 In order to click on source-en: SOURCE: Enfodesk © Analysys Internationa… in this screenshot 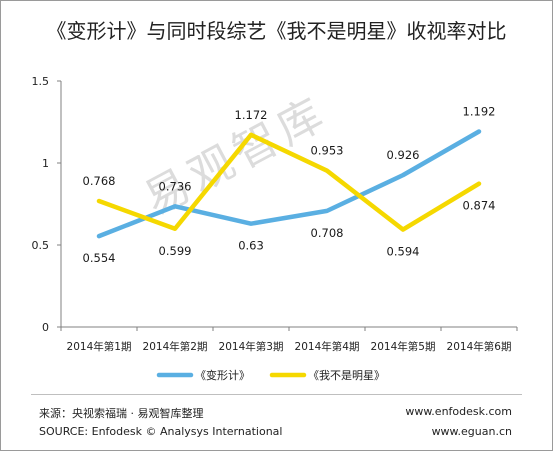, I will do `click(161, 431)`.